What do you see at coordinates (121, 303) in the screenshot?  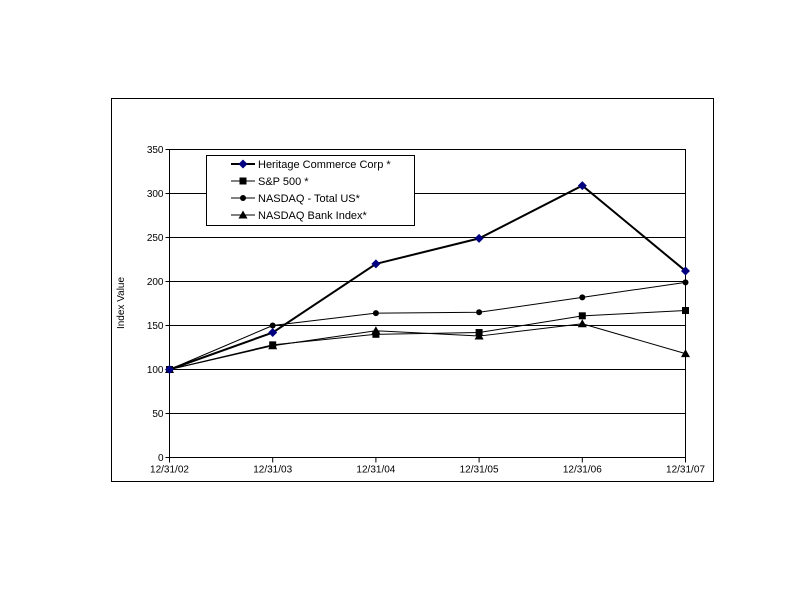 I see `y-axis-label: Index Value` at bounding box center [121, 303].